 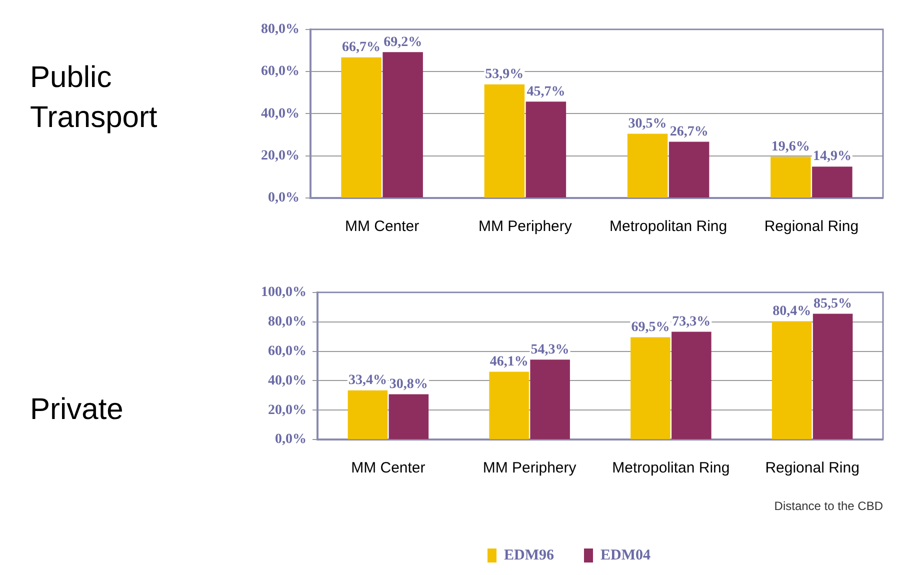 What do you see at coordinates (283, 292) in the screenshot?
I see `y-tick-label: 100,0%` at bounding box center [283, 292].